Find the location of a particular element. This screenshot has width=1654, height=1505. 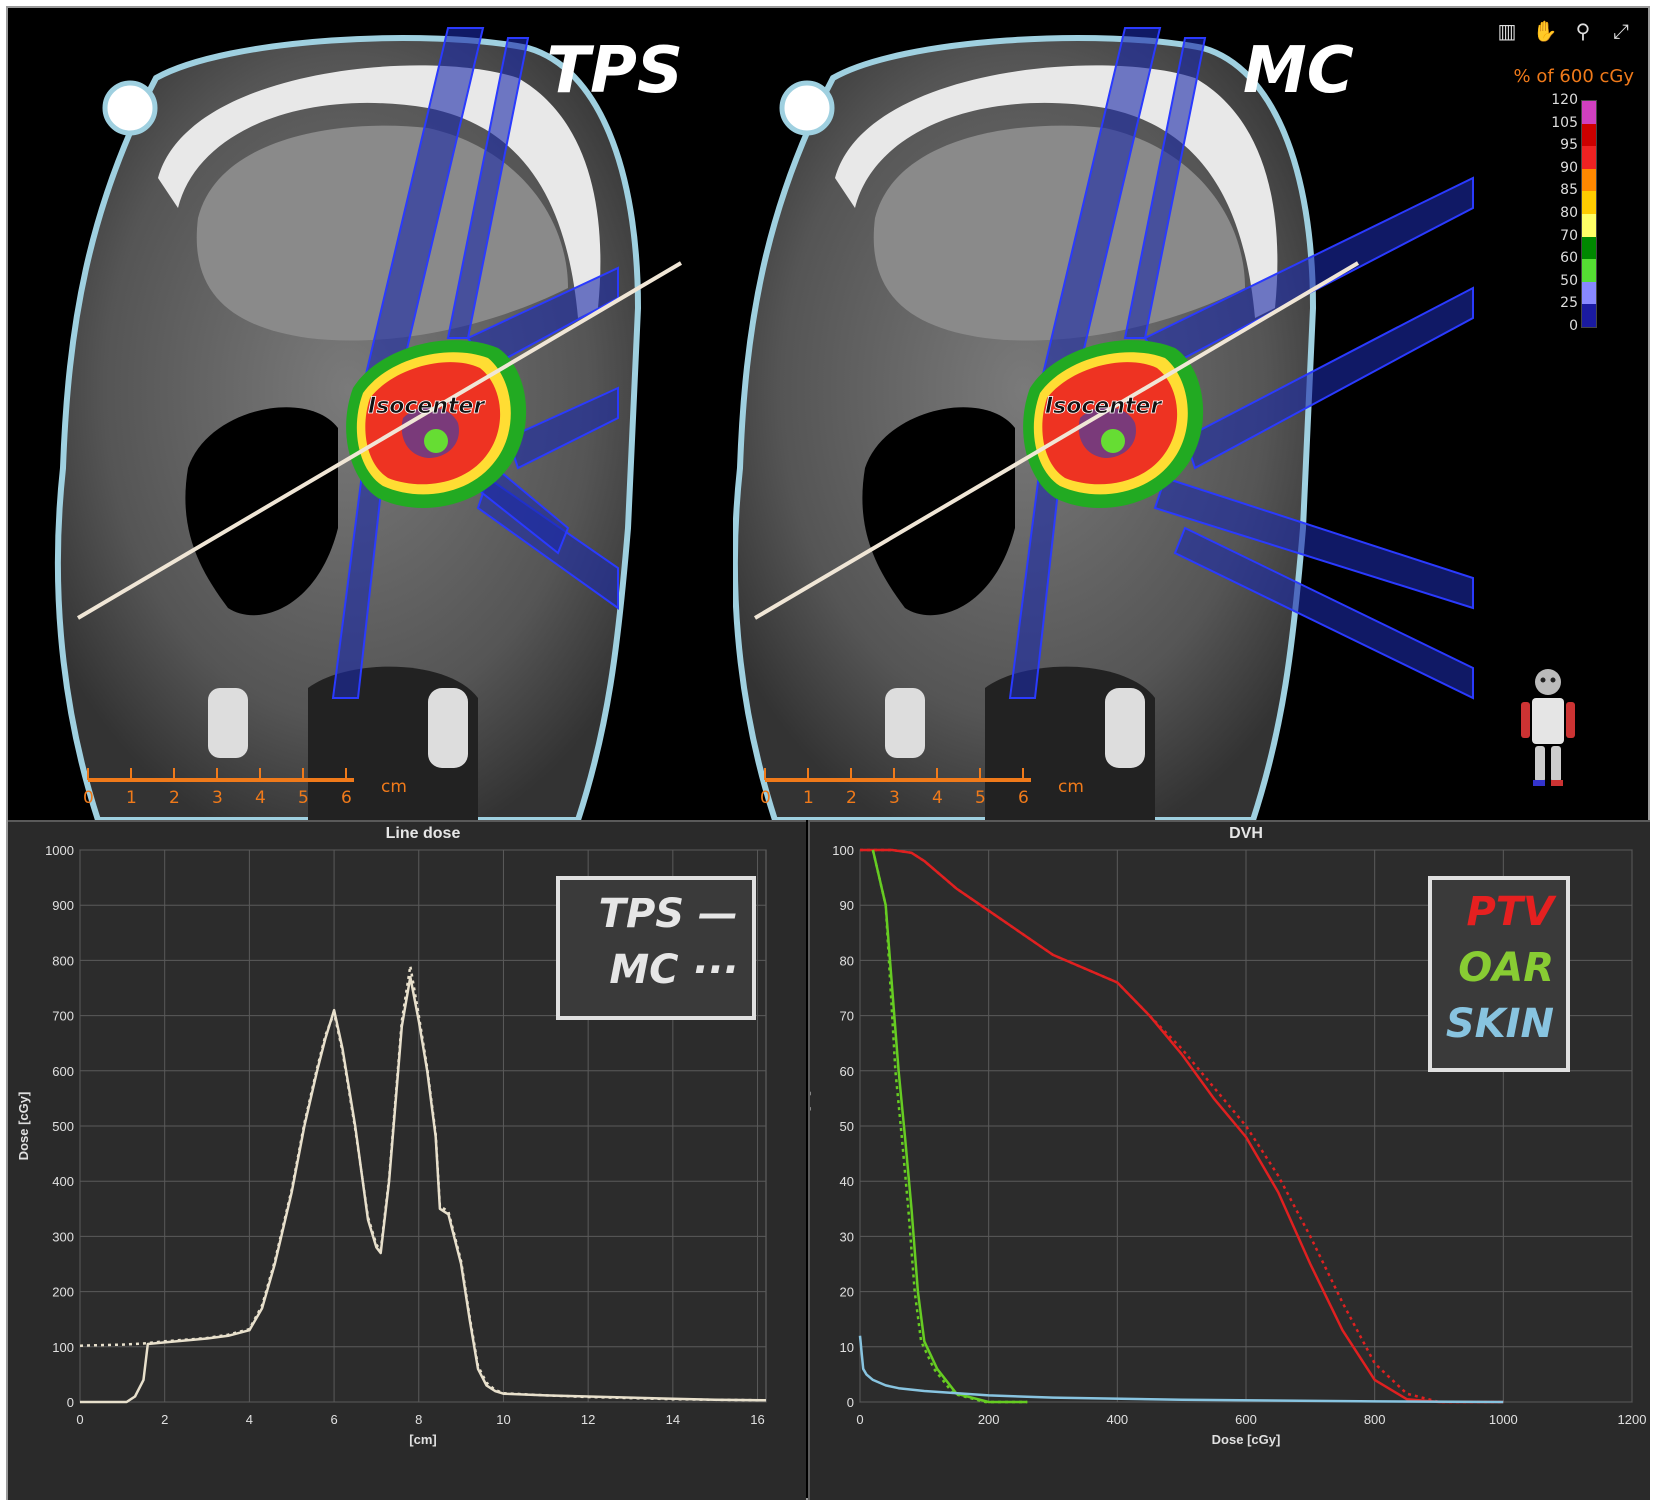

y-tick-label: 1000 is located at coordinates (59, 850).